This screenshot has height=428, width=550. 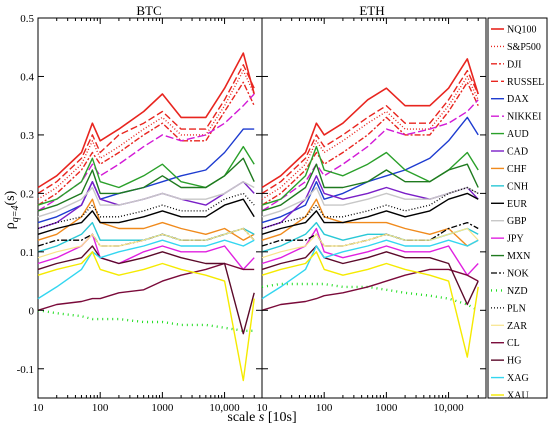 I want to click on y-axis-label-tail: (s), so click(x=10, y=197).